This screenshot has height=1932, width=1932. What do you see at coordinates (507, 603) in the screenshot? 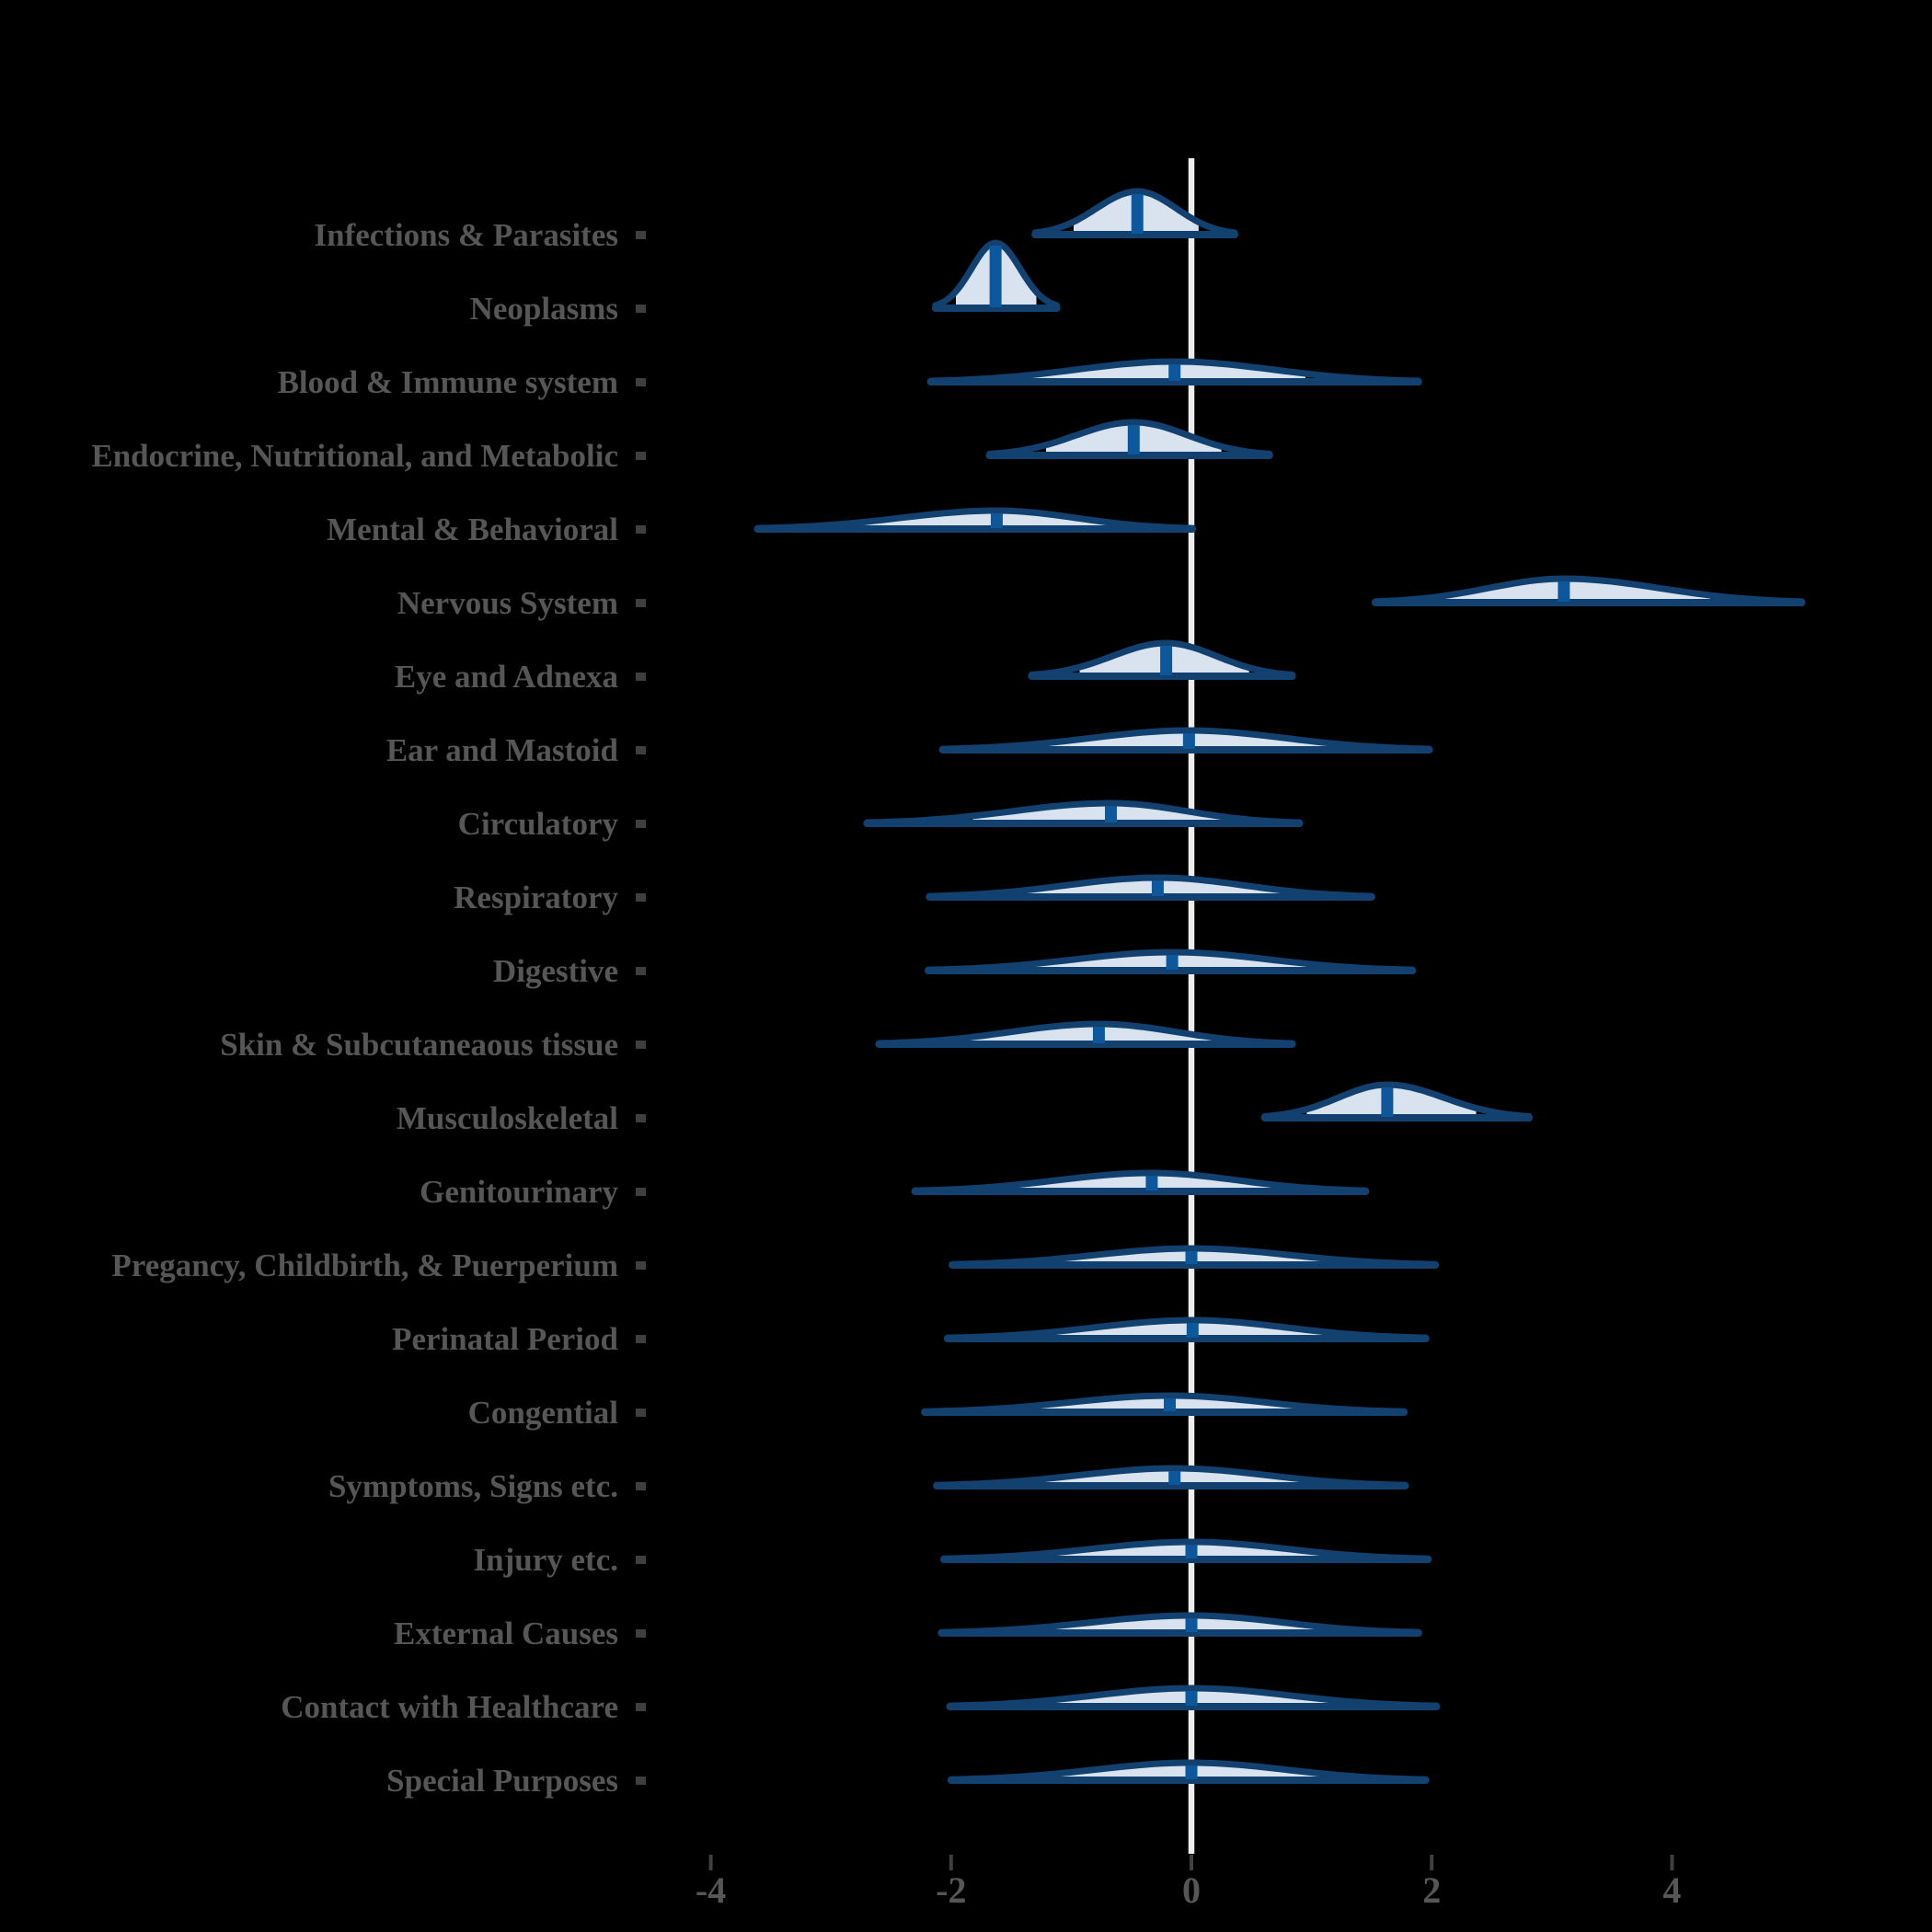
I see `category-label: Nervous System` at bounding box center [507, 603].